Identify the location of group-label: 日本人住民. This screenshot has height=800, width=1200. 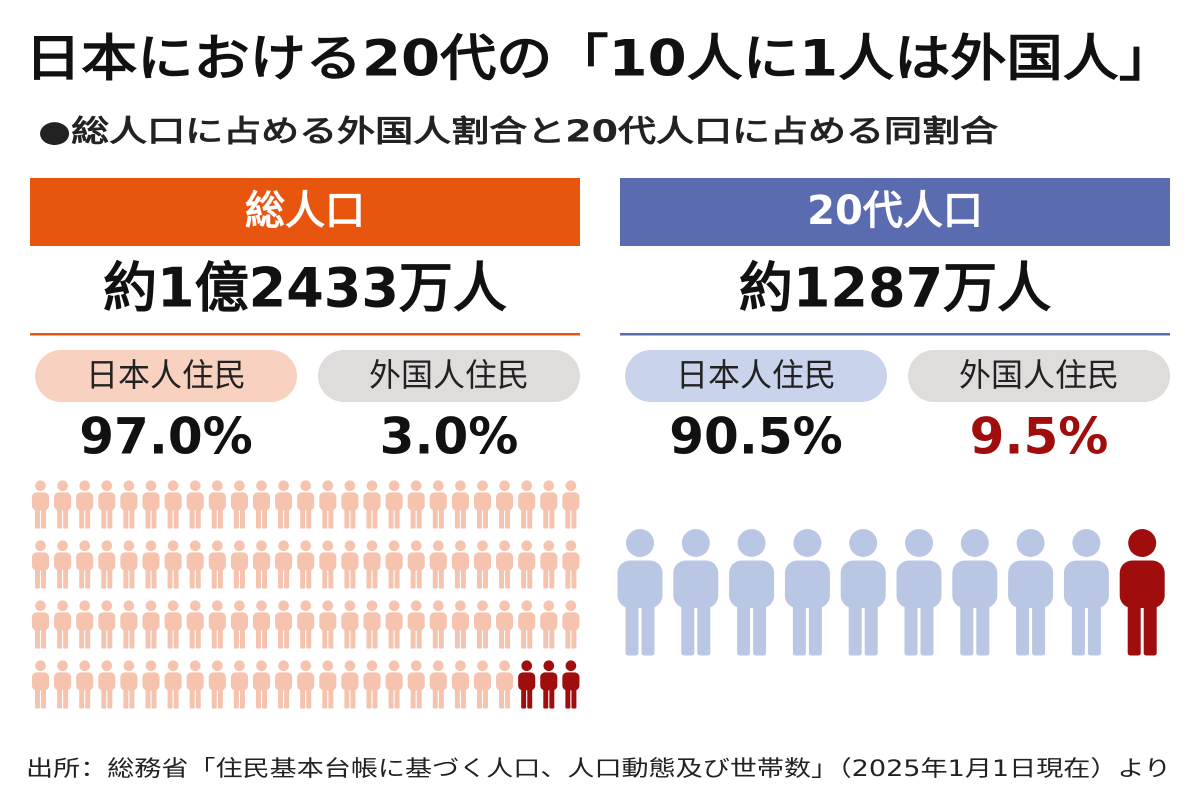
(756, 375).